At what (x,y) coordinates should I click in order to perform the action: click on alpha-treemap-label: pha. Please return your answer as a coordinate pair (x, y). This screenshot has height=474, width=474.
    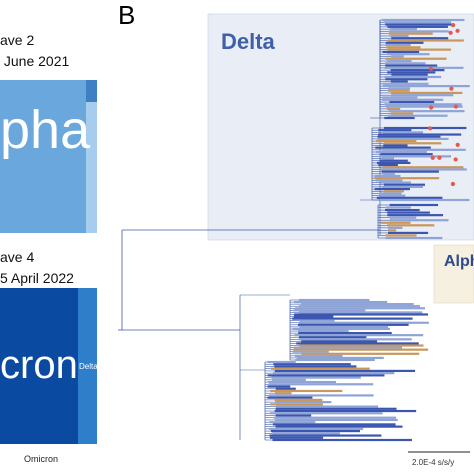
    Looking at the image, I should click on (45, 130).